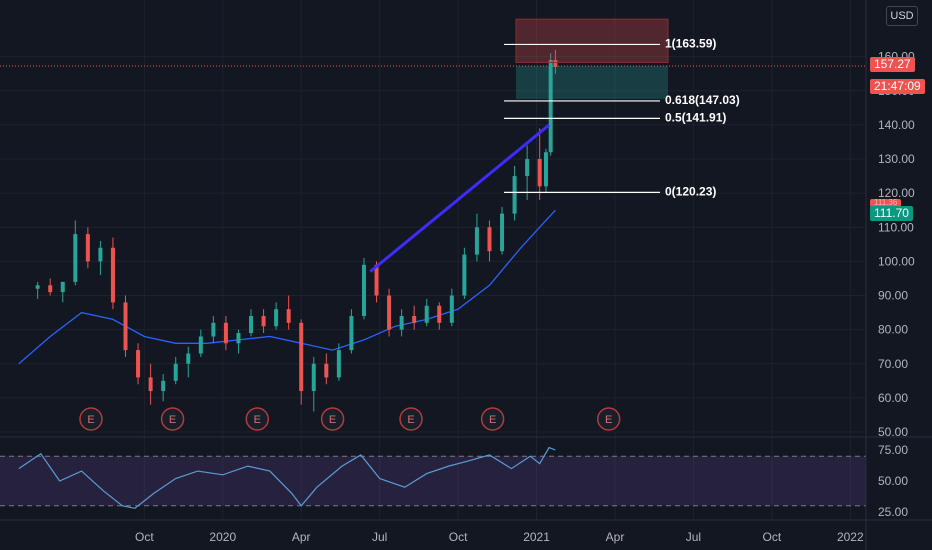 Image resolution: width=932 pixels, height=550 pixels. What do you see at coordinates (893, 398) in the screenshot?
I see `price-tick-label: 60.00` at bounding box center [893, 398].